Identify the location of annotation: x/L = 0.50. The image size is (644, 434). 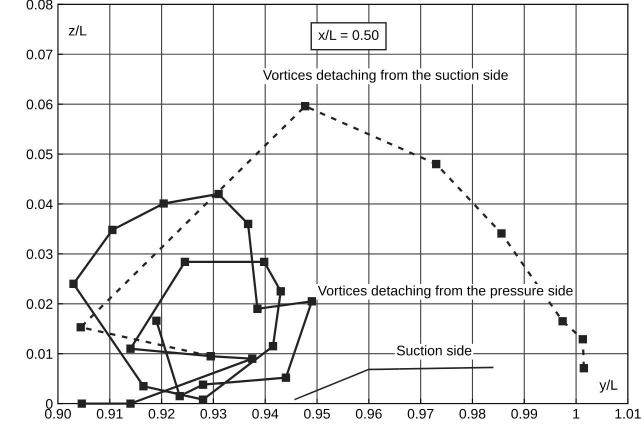
(348, 35).